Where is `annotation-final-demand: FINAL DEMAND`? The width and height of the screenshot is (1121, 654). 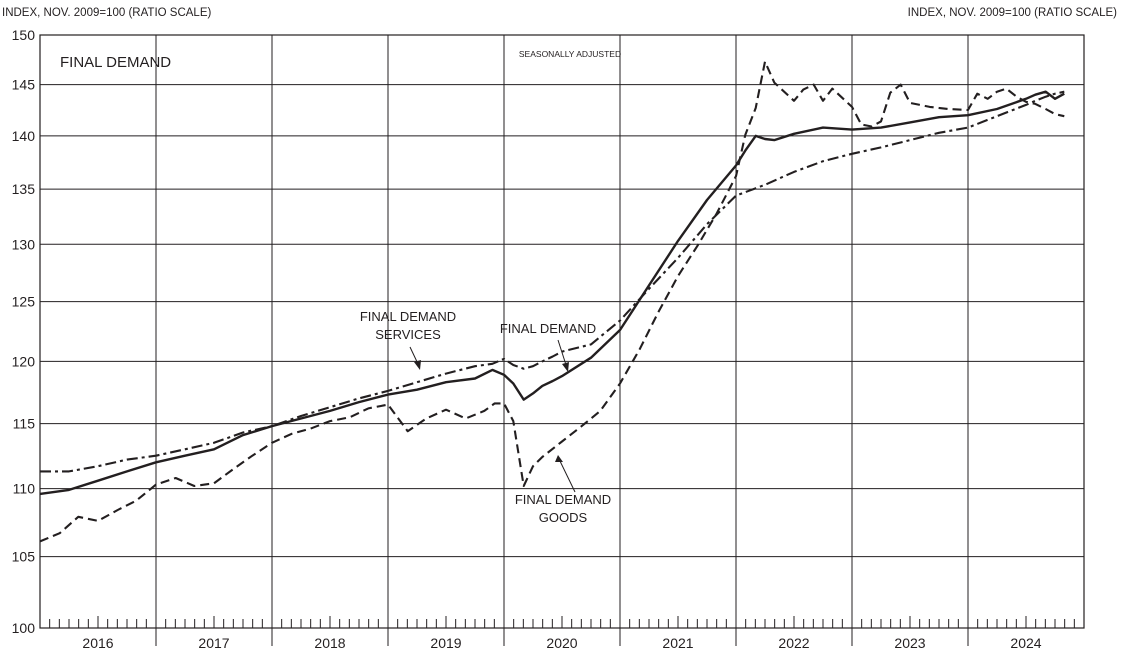 annotation-final-demand: FINAL DEMAND is located at coordinates (548, 346).